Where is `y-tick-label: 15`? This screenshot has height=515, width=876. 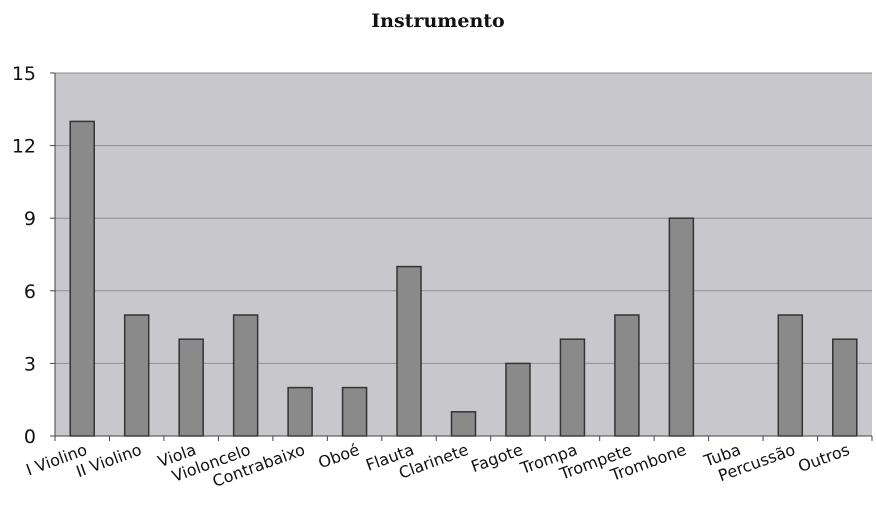 y-tick-label: 15 is located at coordinates (24, 74).